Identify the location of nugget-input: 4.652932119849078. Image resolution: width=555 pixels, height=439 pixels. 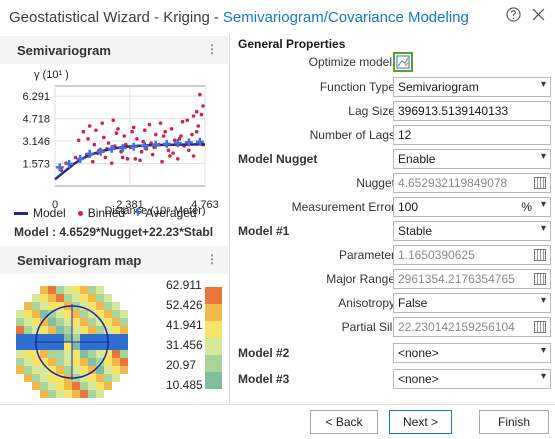
(472, 183).